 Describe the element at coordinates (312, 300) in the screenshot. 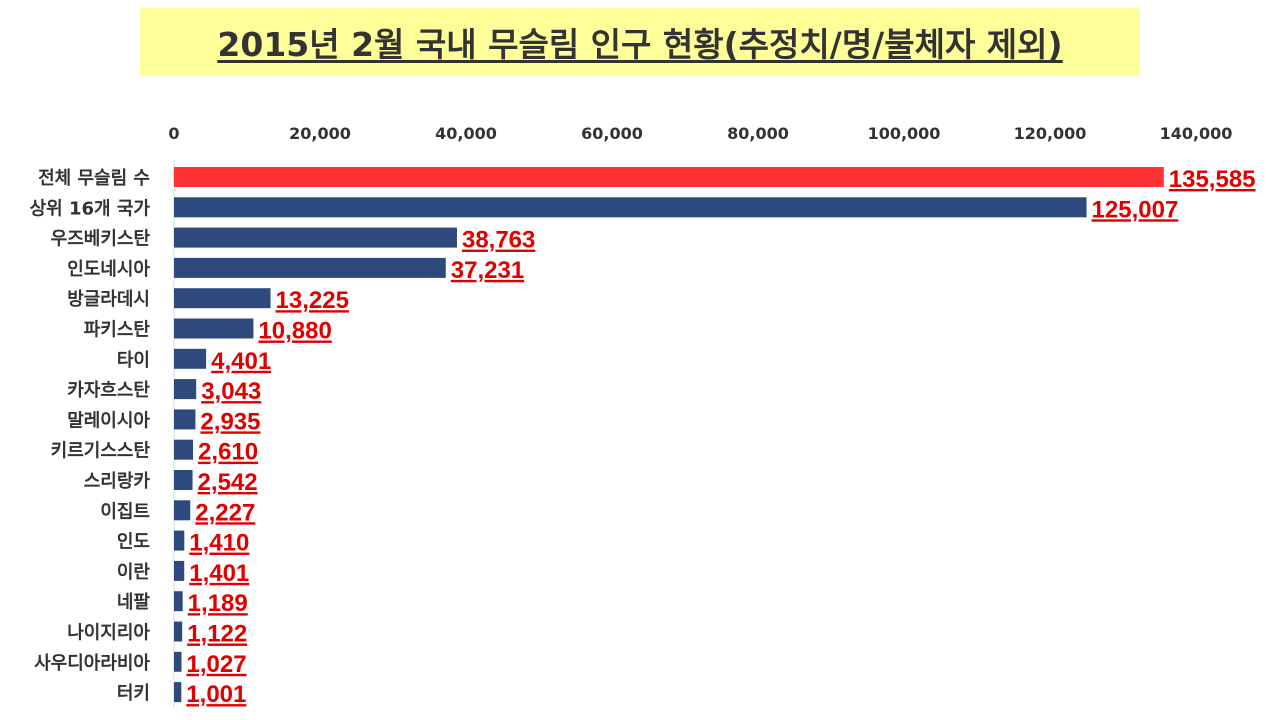

I see `data-label: 13,225` at that location.